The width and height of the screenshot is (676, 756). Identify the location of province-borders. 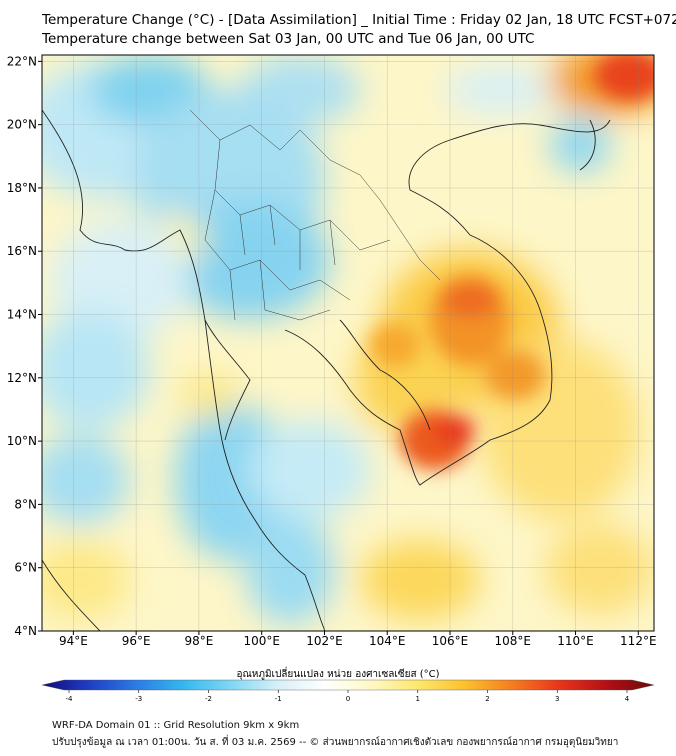
(315, 215).